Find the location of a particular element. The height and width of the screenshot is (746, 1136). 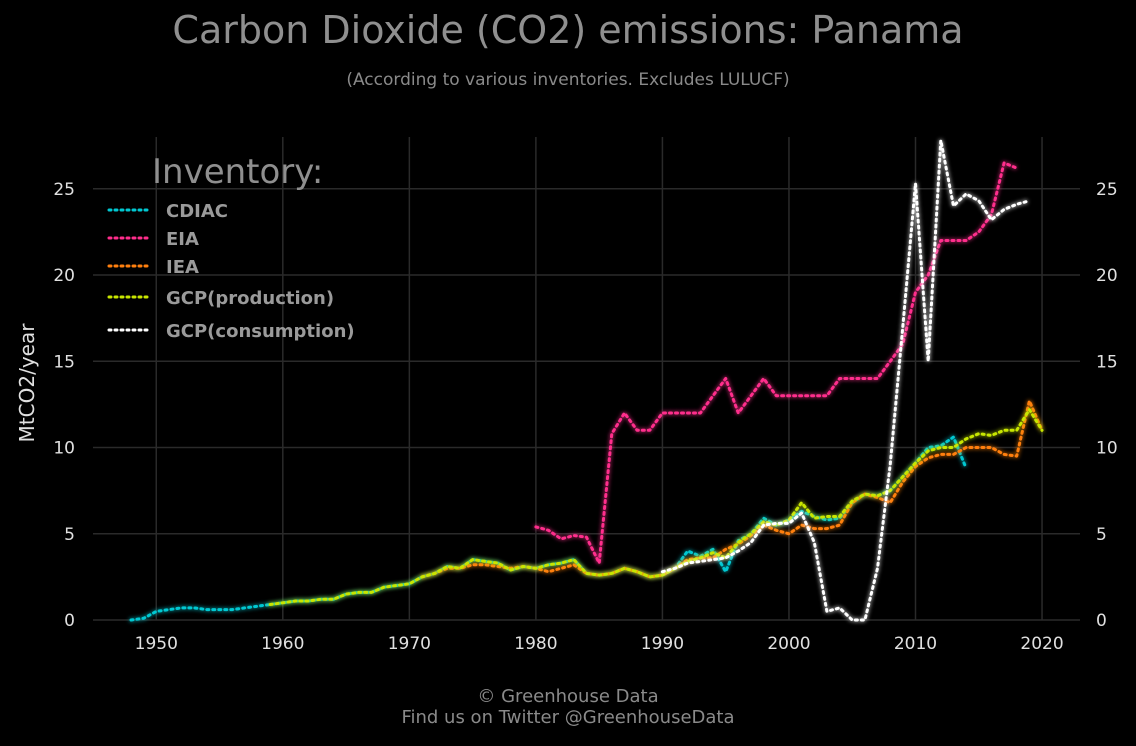

y-tick-label-left: 25 is located at coordinates (64, 190).